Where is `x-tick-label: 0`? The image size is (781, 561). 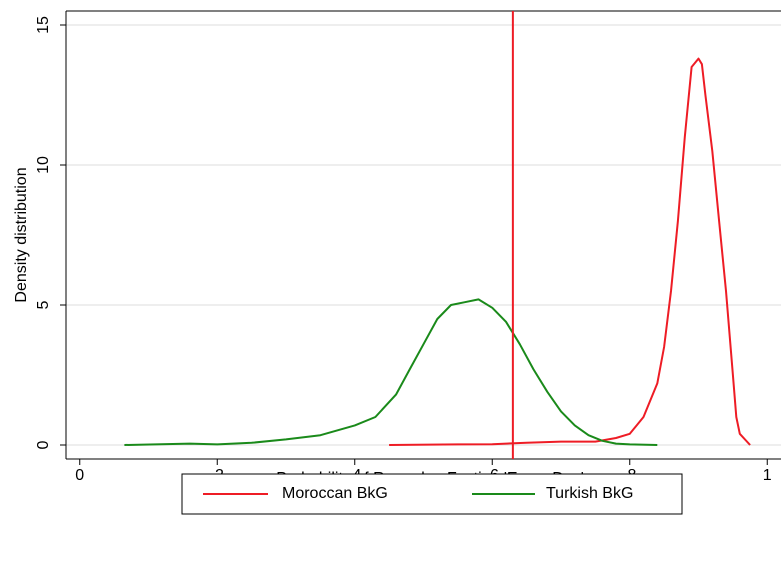 x-tick-label: 0 is located at coordinates (79, 475).